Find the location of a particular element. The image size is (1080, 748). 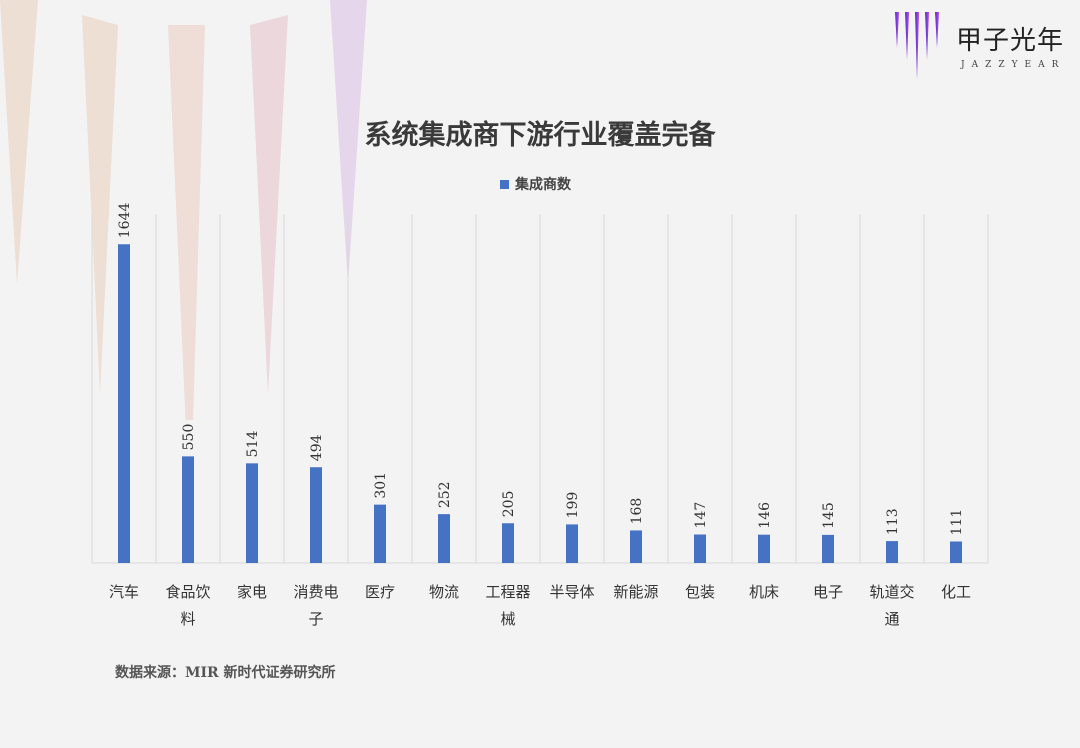

category-label: 消费电 is located at coordinates (315, 592).